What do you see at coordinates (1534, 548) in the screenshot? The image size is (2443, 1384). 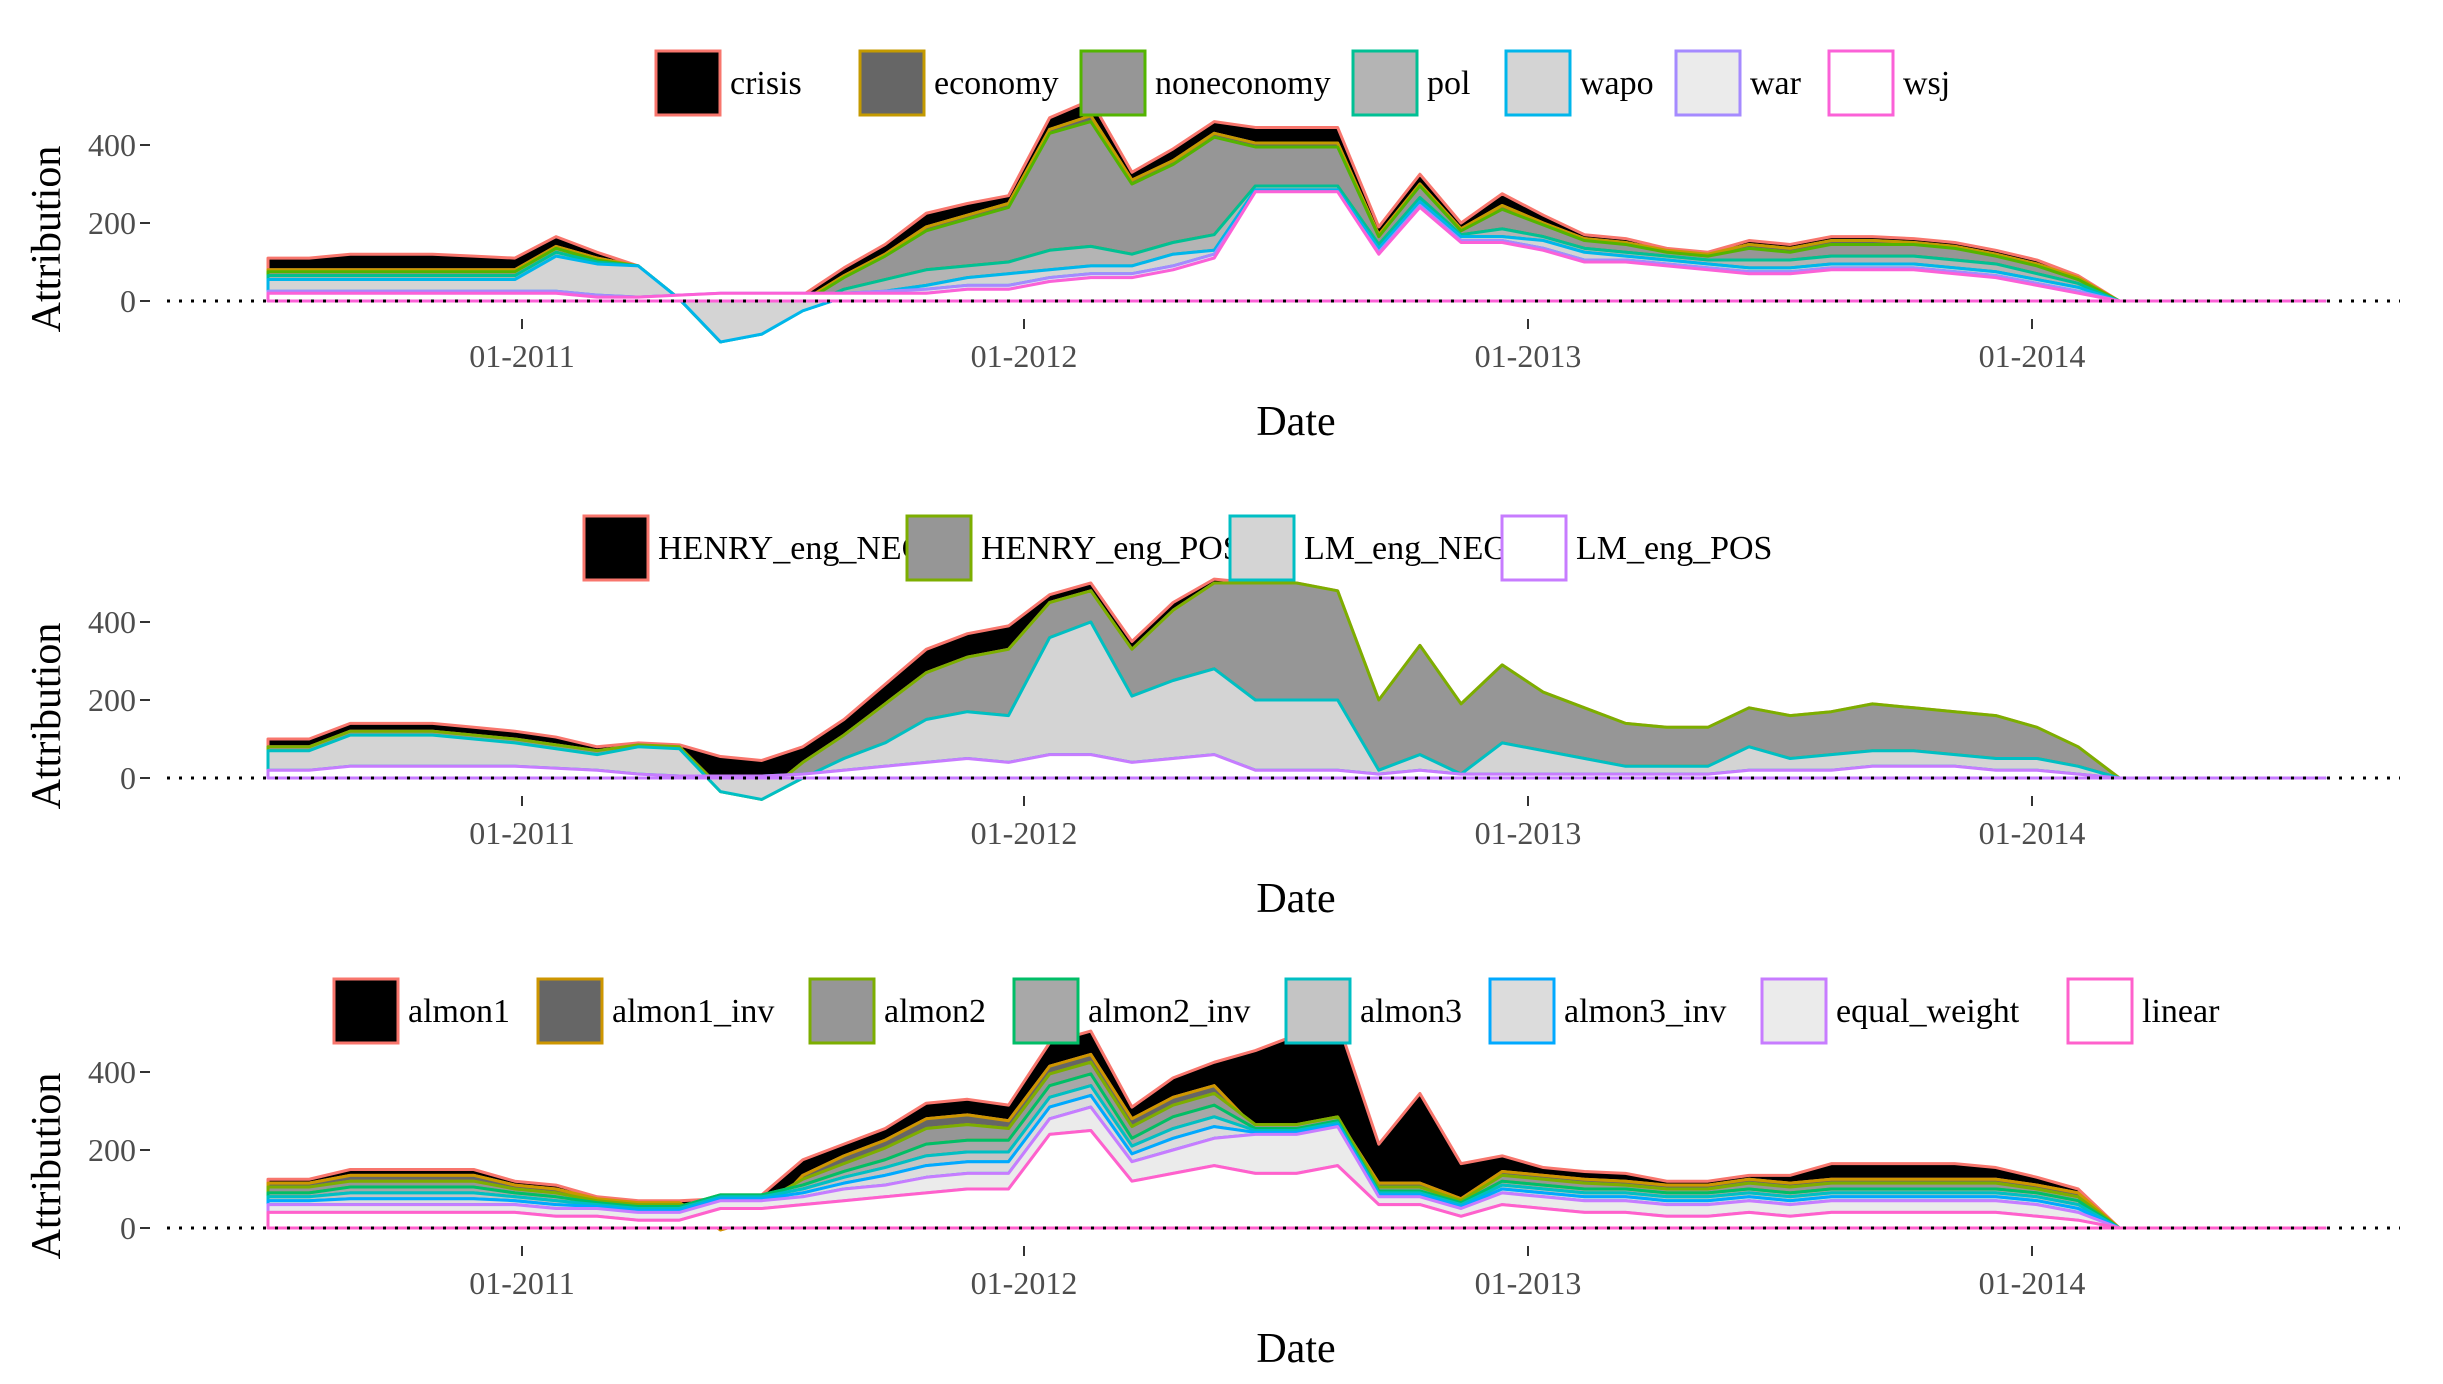 I see `legend-swatch-LM_eng_POS` at bounding box center [1534, 548].